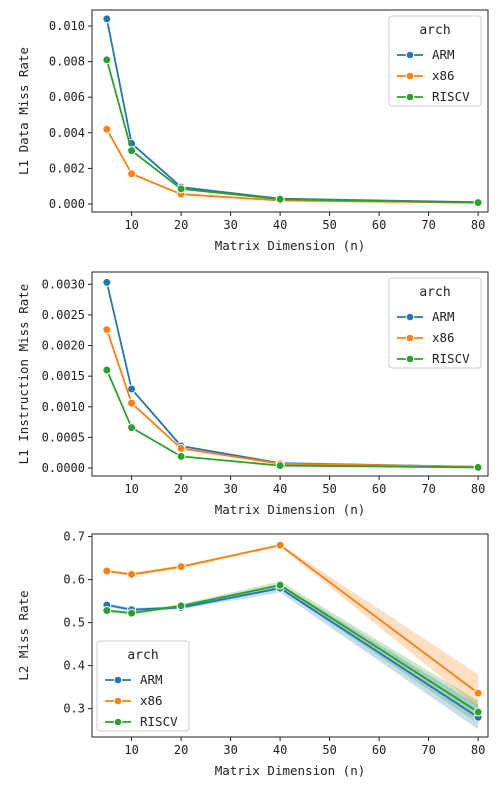 The height and width of the screenshot is (790, 498). Describe the element at coordinates (63, 376) in the screenshot. I see `y-tick-label: 0.0015` at that location.